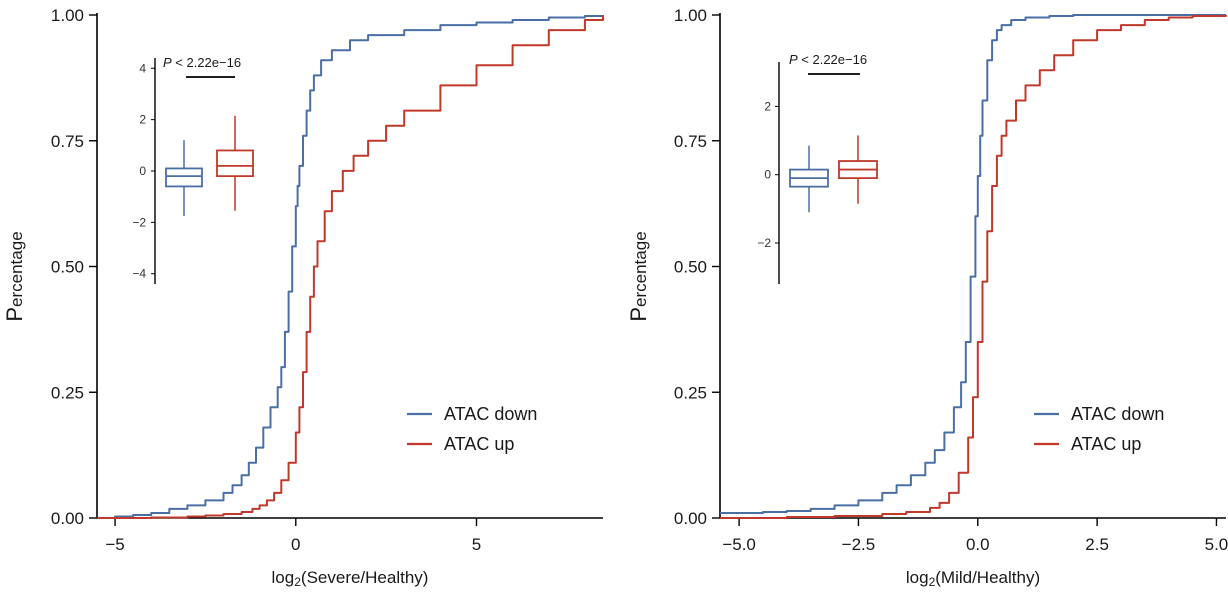 The width and height of the screenshot is (1228, 603). I want to click on inset-boxplot: −4 −2 0 2 4 P < 2.22e−16, so click(193, 169).